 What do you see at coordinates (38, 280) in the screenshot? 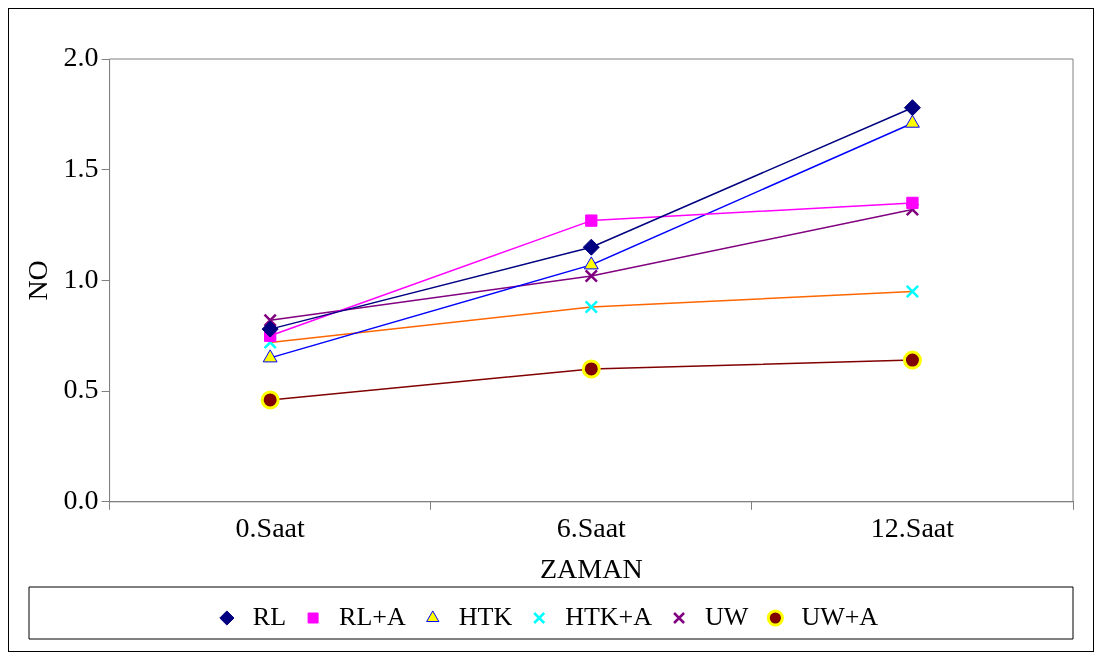
I see `y-axis-title: NO` at bounding box center [38, 280].